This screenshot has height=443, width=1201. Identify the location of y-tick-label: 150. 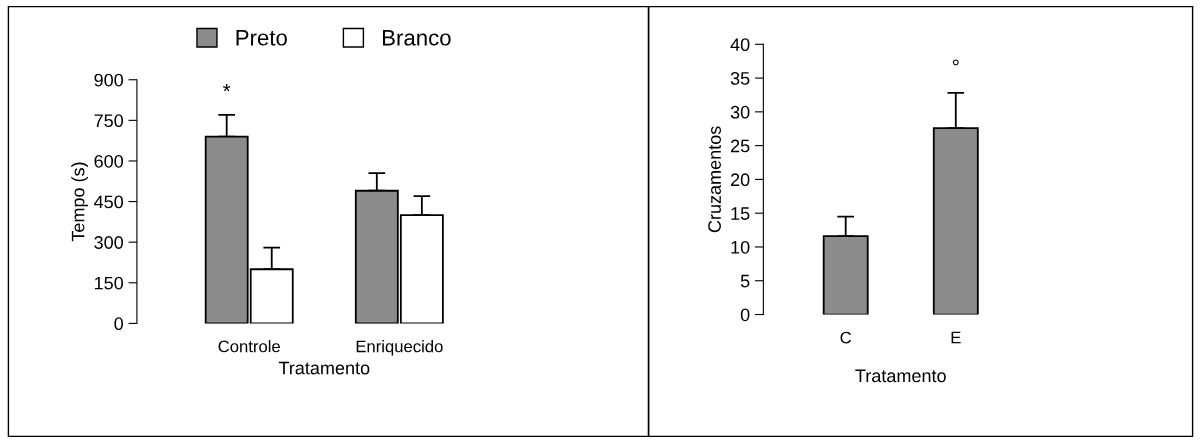
(109, 283).